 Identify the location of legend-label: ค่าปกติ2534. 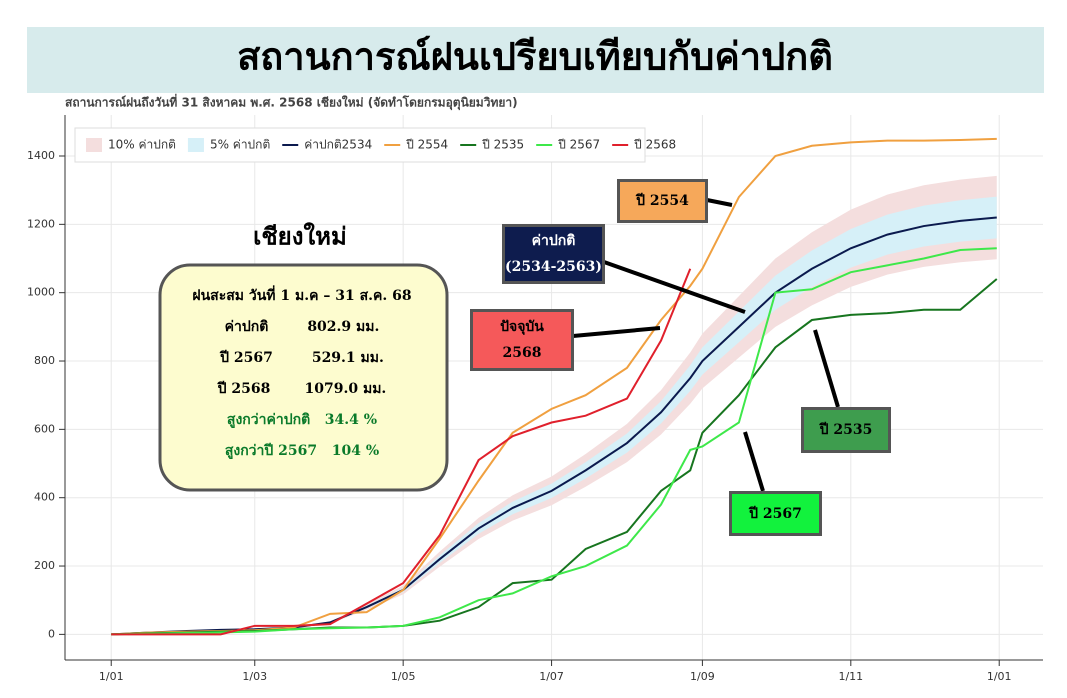
(338, 145).